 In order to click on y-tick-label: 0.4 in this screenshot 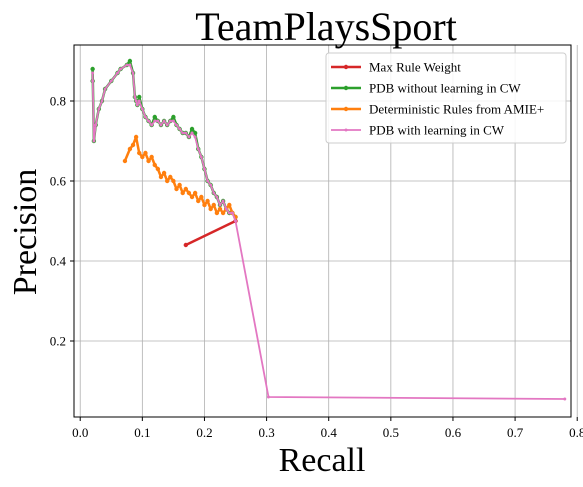, I will do `click(58, 261)`.